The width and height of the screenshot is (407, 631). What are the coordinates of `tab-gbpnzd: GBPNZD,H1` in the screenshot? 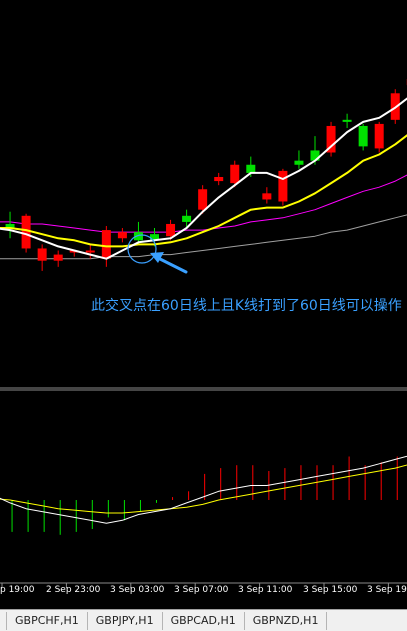 It's located at (286, 620).